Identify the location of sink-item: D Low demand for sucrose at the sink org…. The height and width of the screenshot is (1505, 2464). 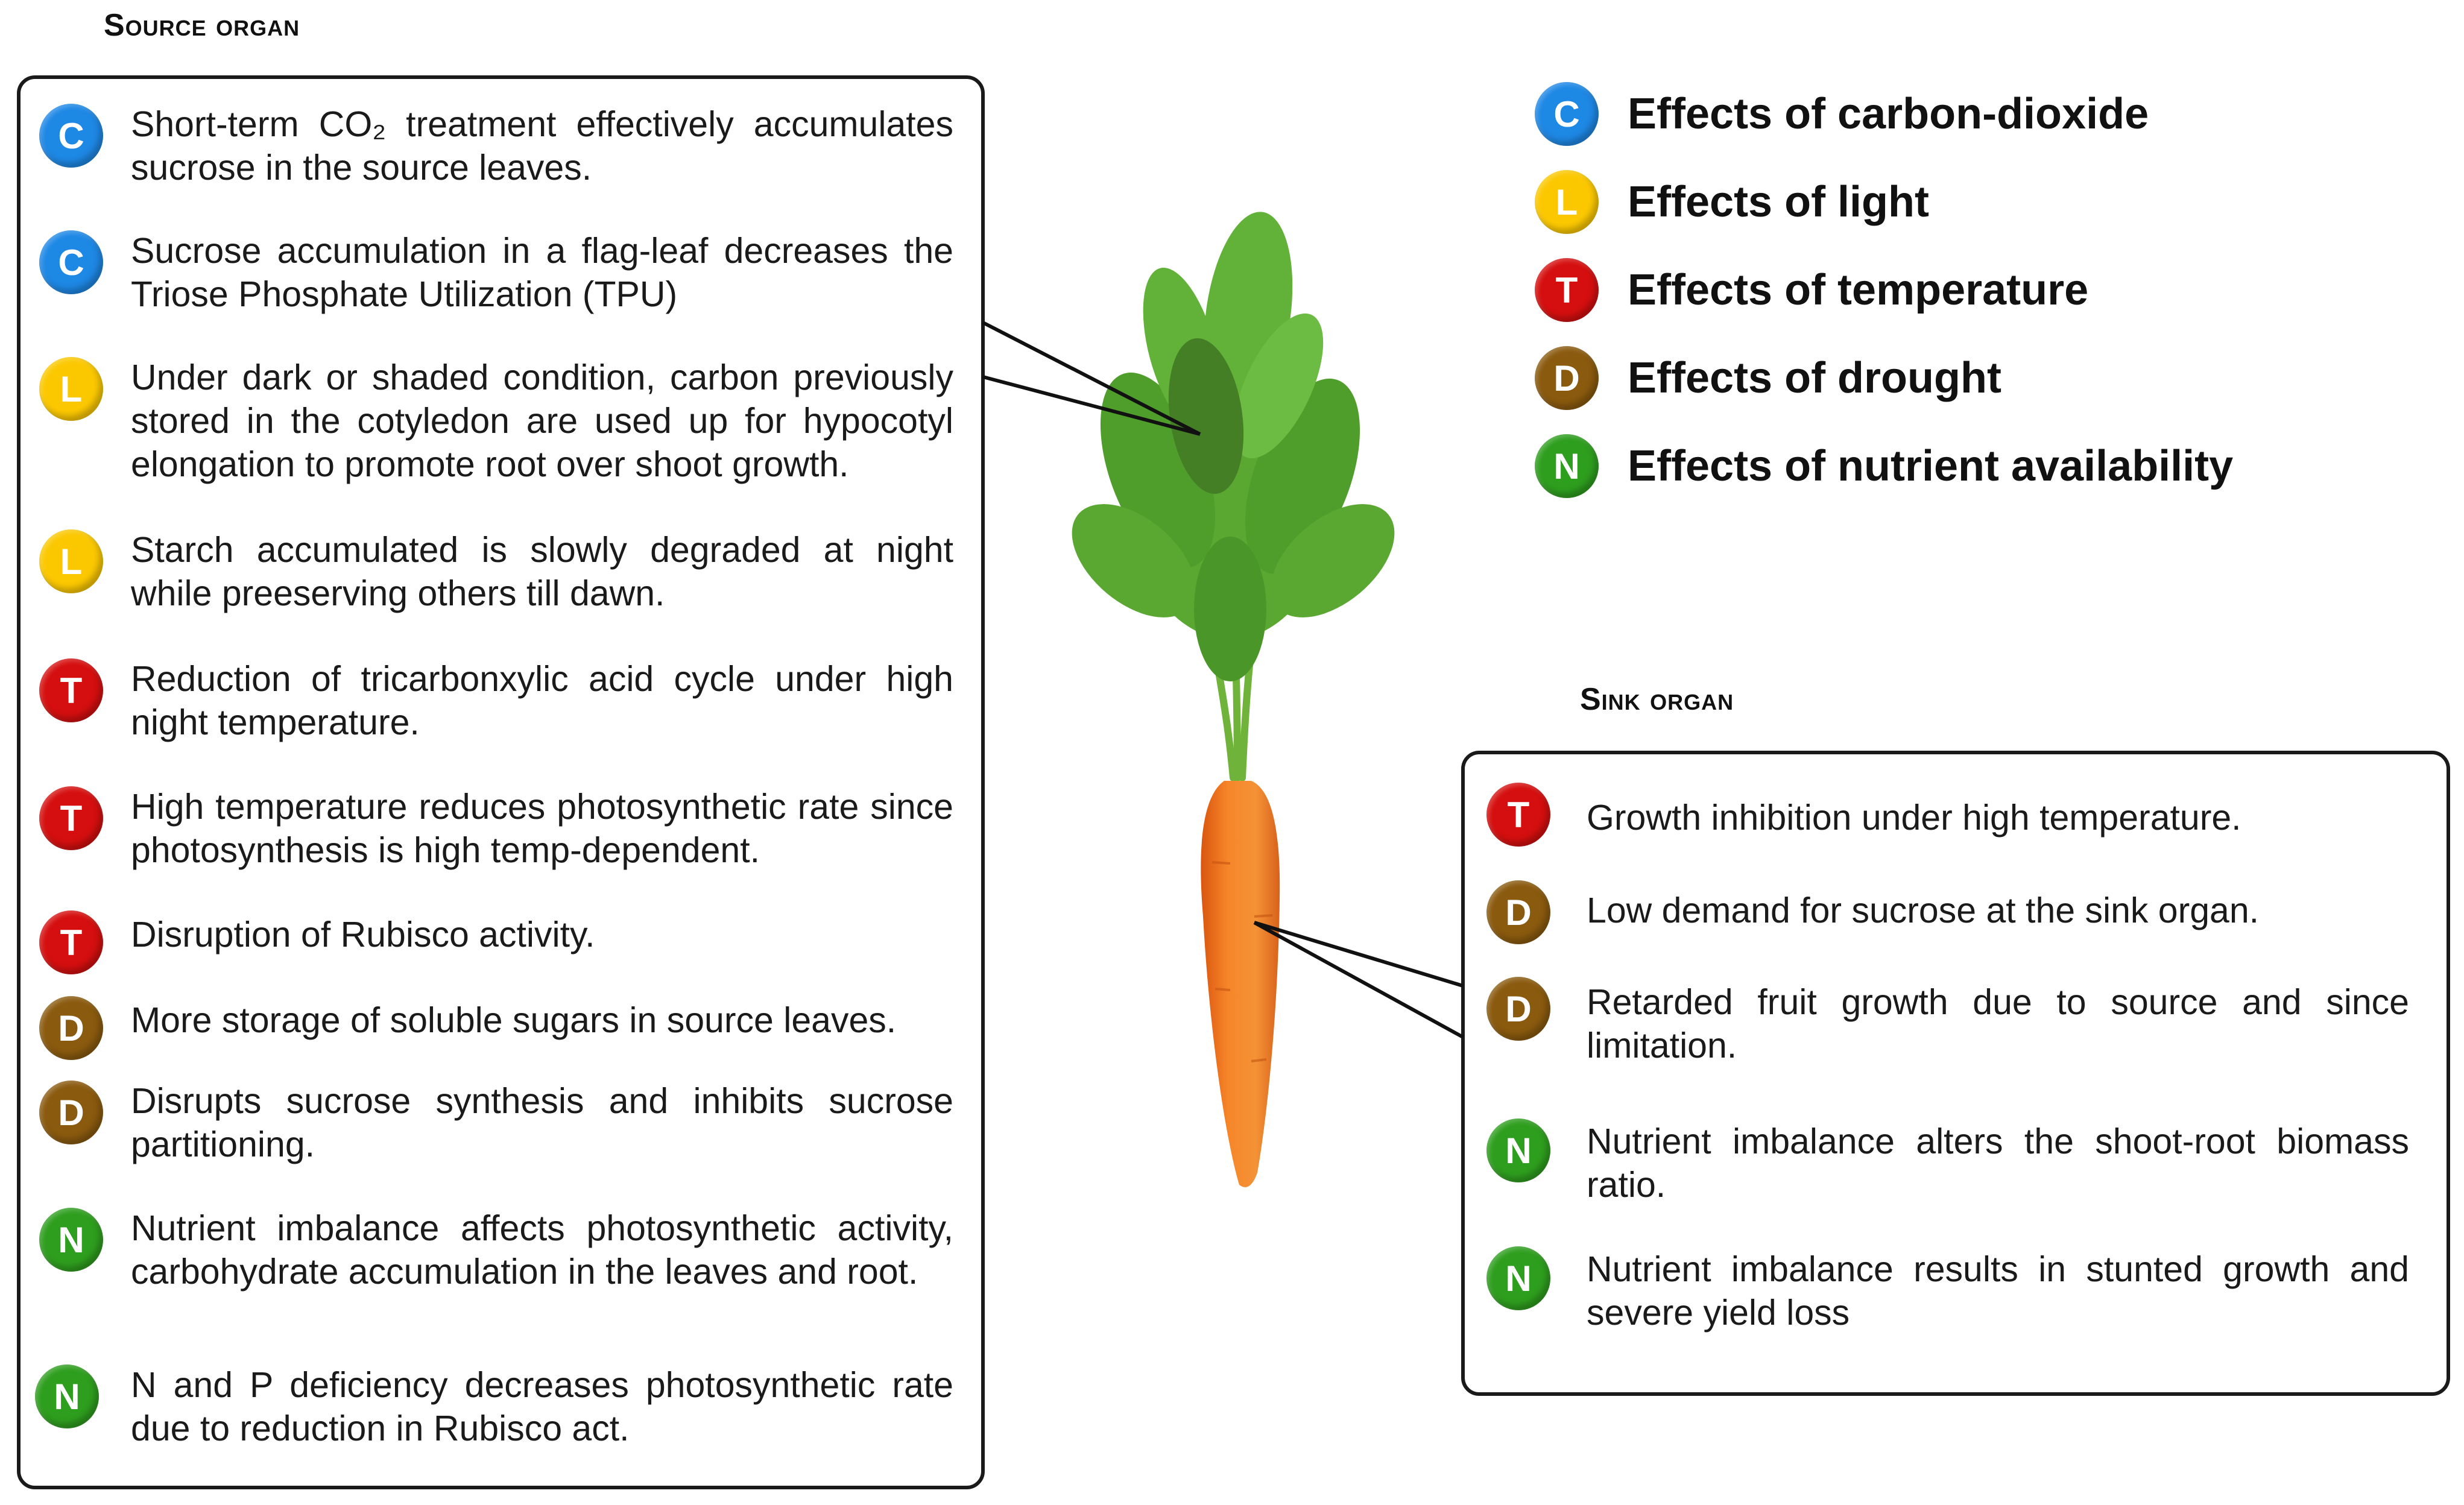
(1947, 912).